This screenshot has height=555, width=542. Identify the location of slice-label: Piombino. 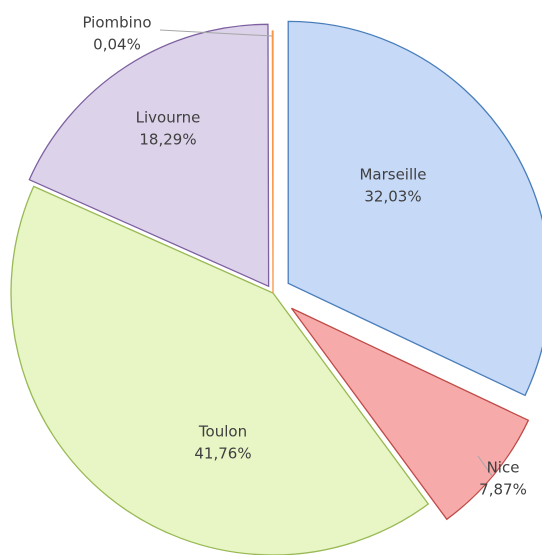
(116, 23).